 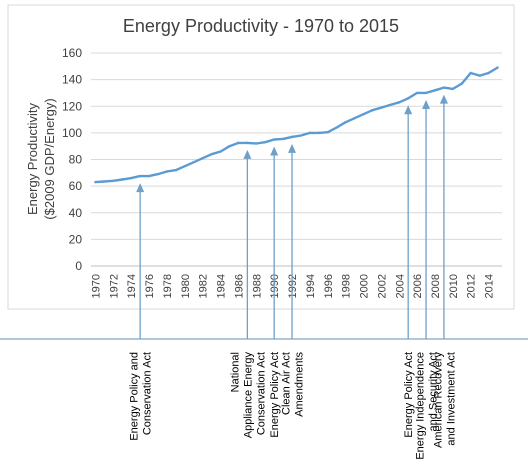 What do you see at coordinates (275, 286) in the screenshot?
I see `x-tick-label: 1990` at bounding box center [275, 286].